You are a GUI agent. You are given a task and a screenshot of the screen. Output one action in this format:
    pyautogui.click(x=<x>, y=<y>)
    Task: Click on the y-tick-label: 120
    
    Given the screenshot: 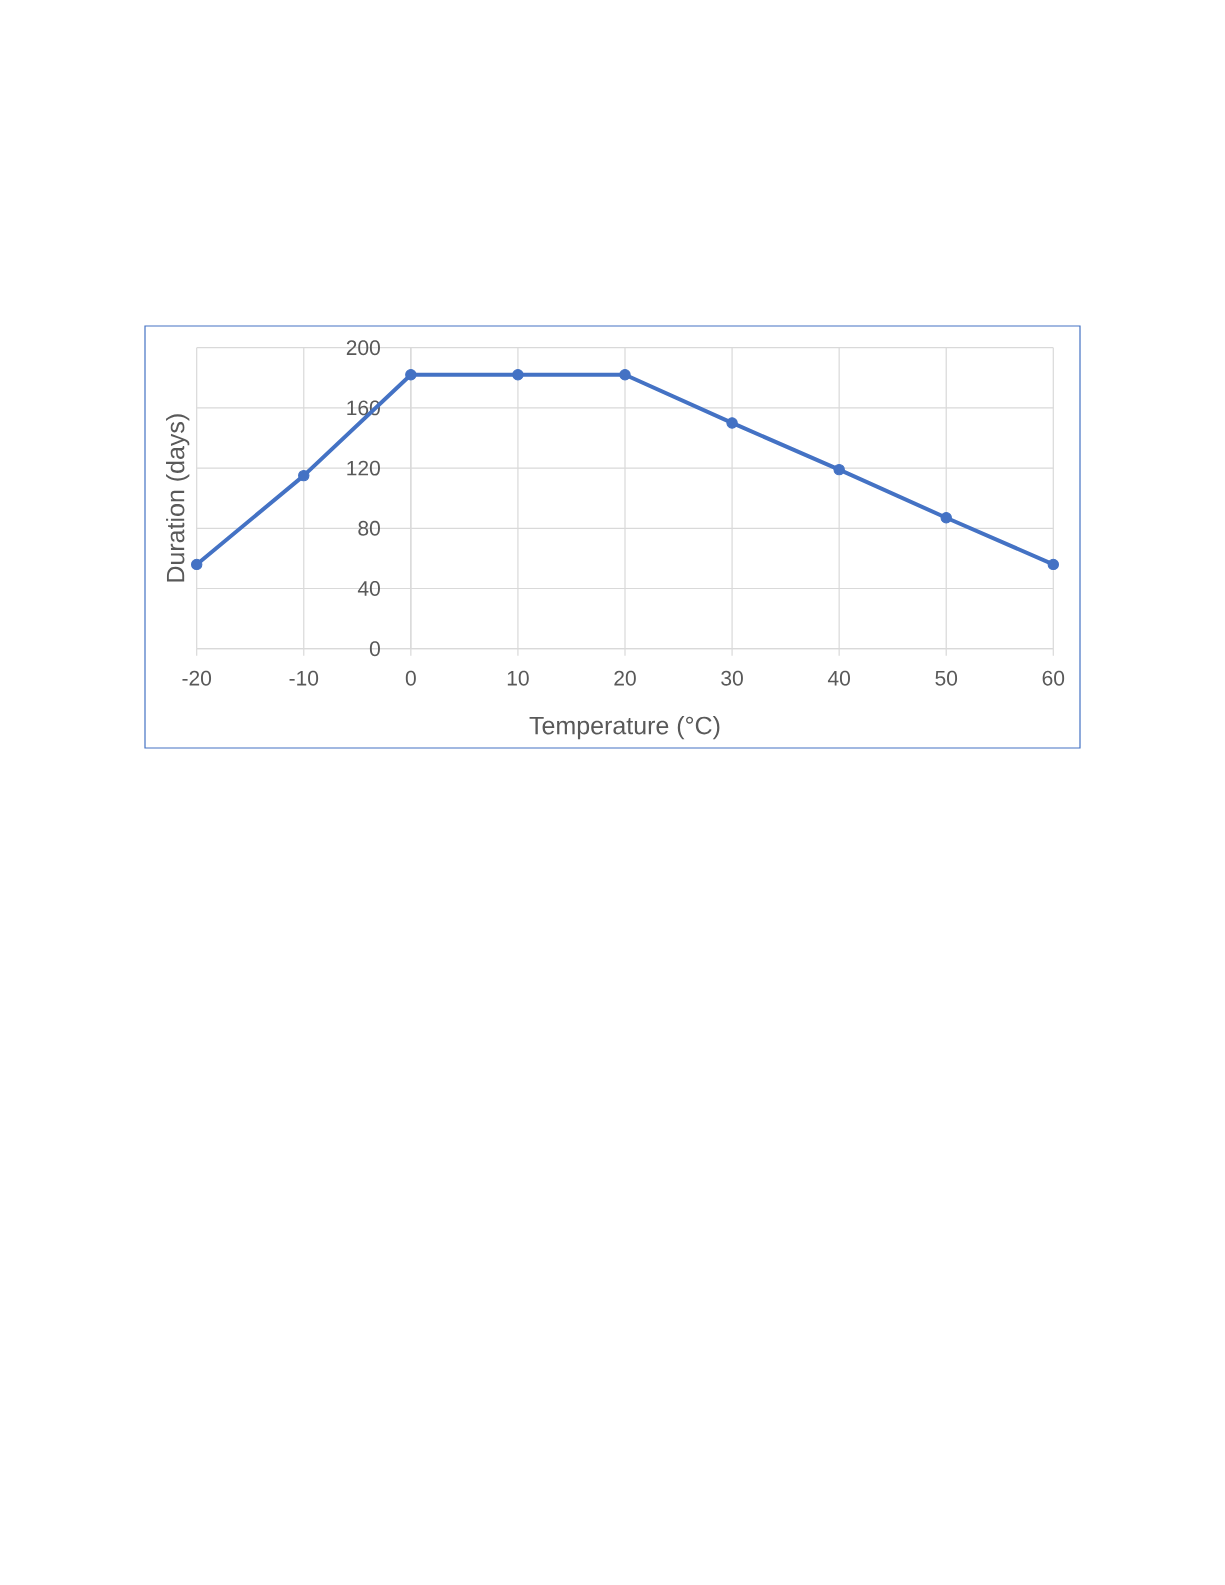 What is the action you would take?
    pyautogui.click(x=363, y=468)
    